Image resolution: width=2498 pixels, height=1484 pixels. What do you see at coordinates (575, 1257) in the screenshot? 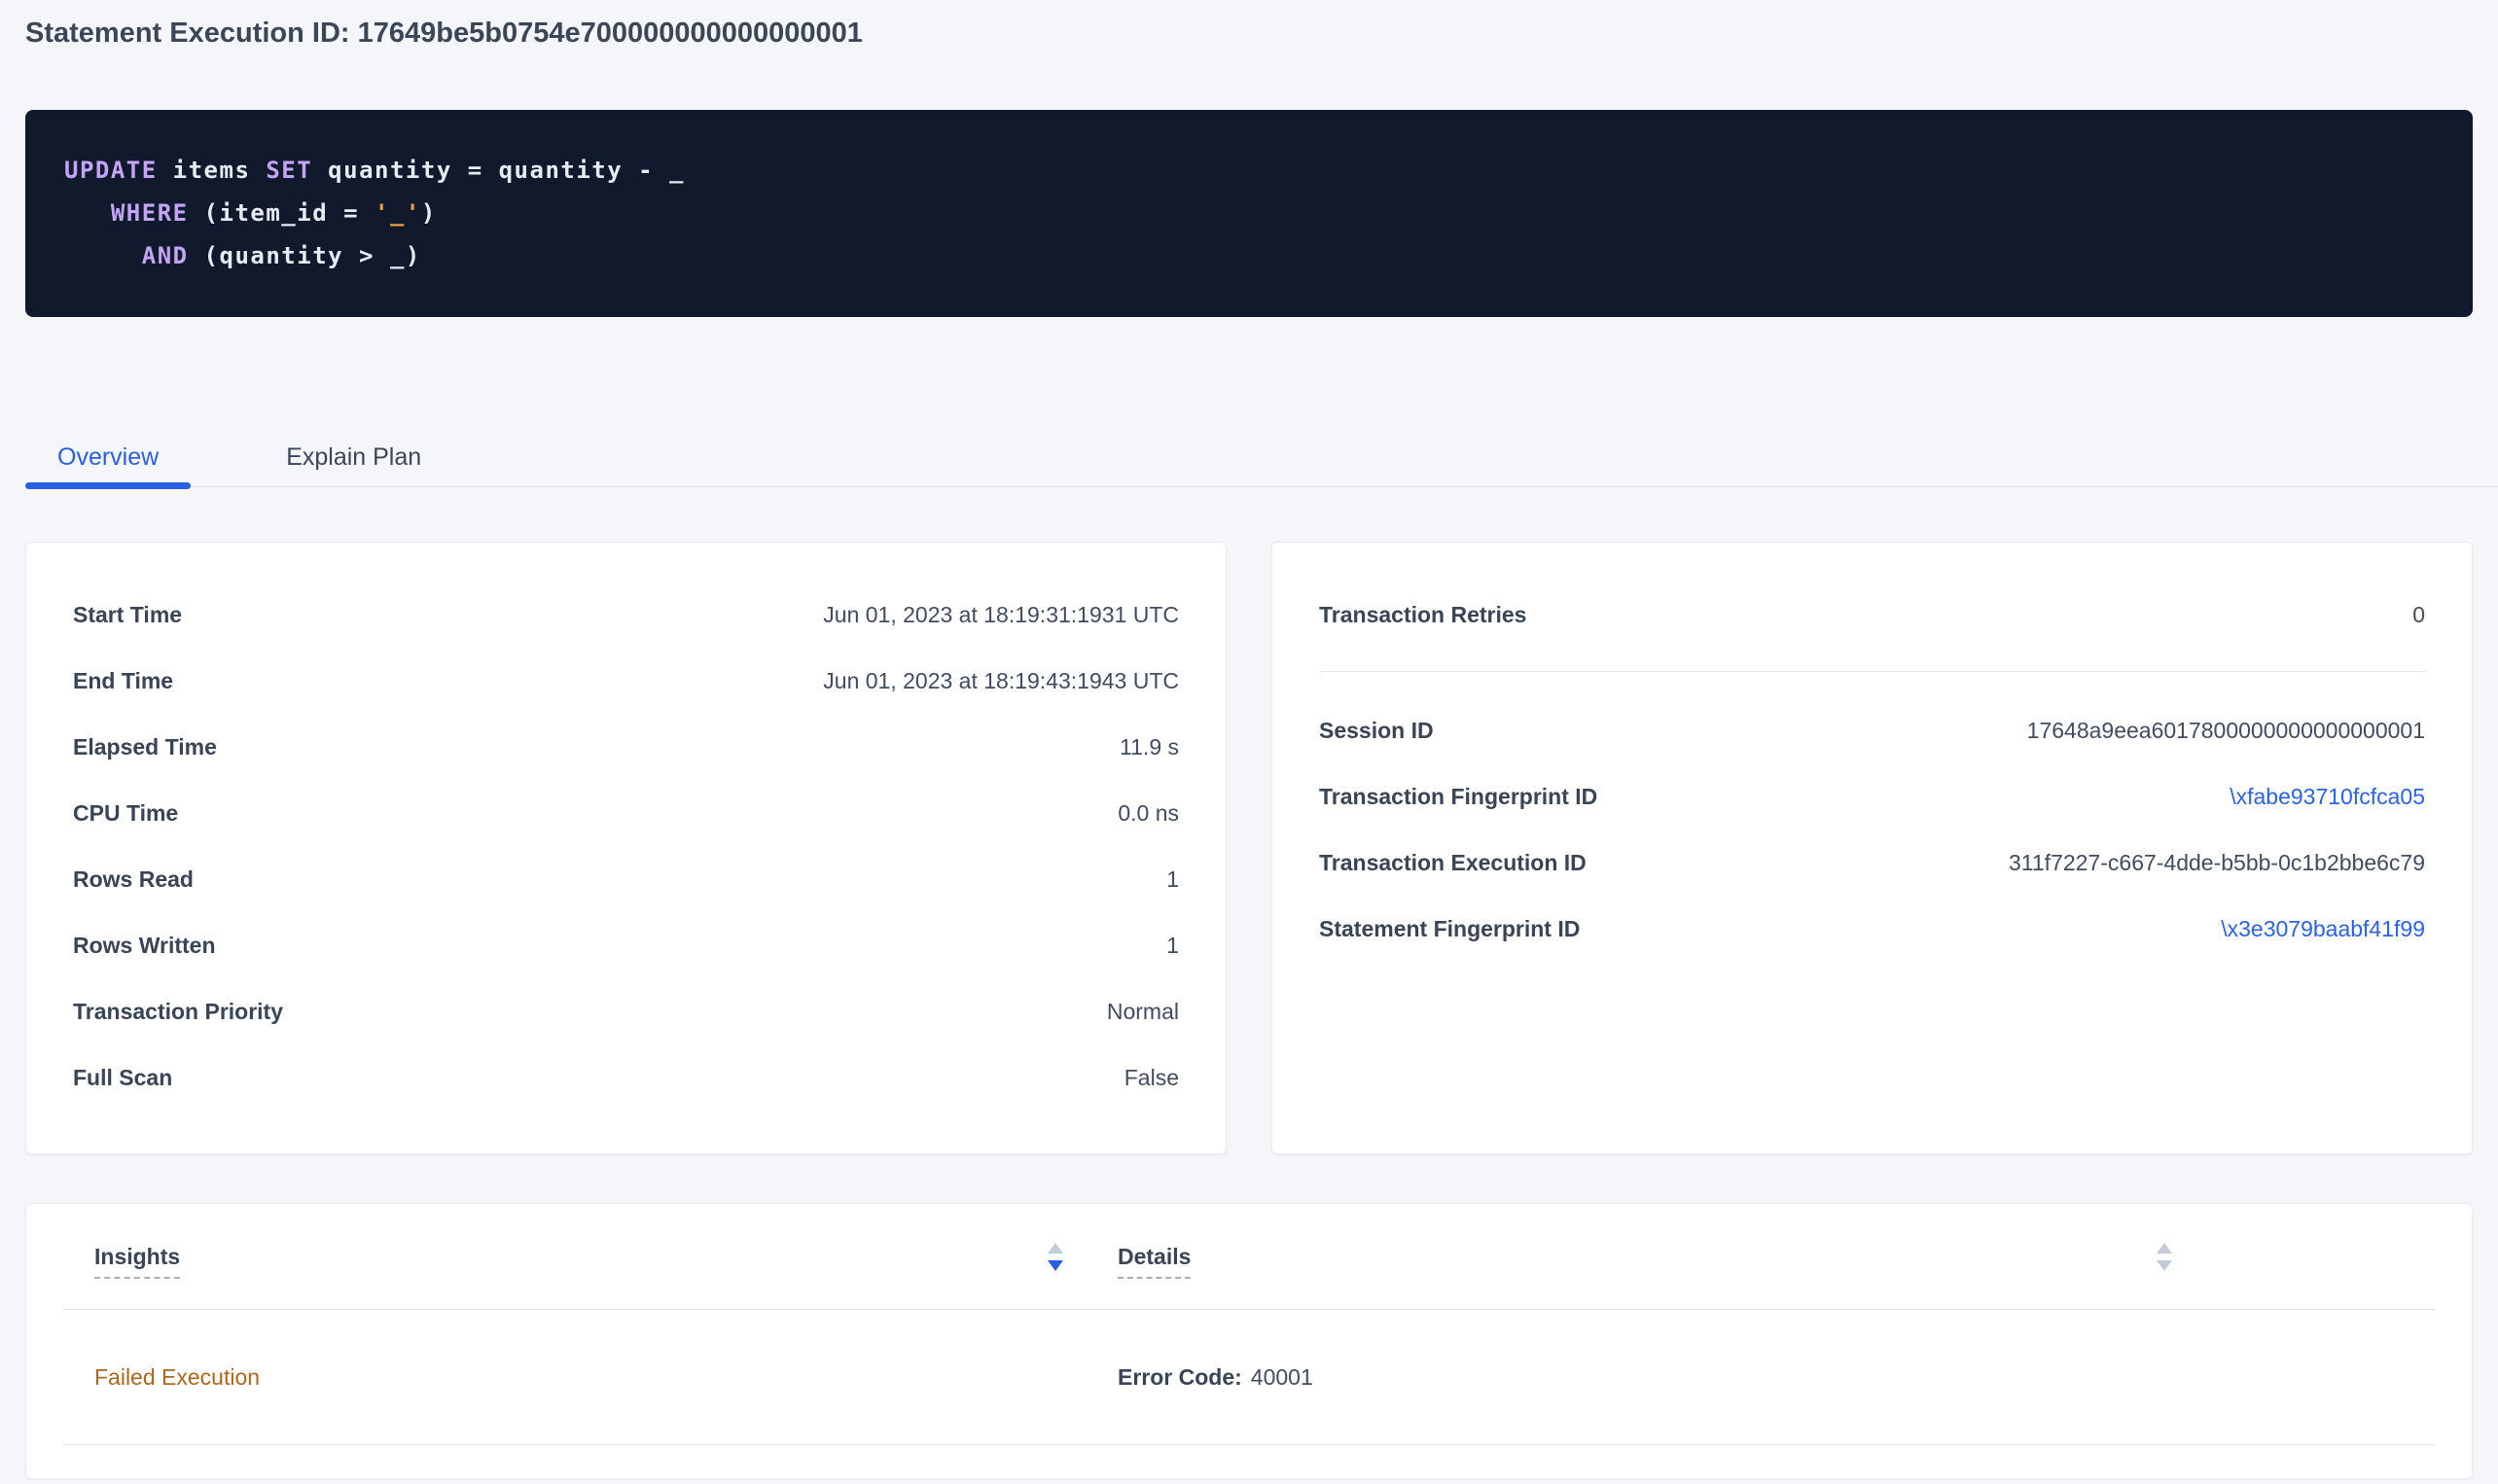
I see `column-header-insights: Insights` at bounding box center [575, 1257].